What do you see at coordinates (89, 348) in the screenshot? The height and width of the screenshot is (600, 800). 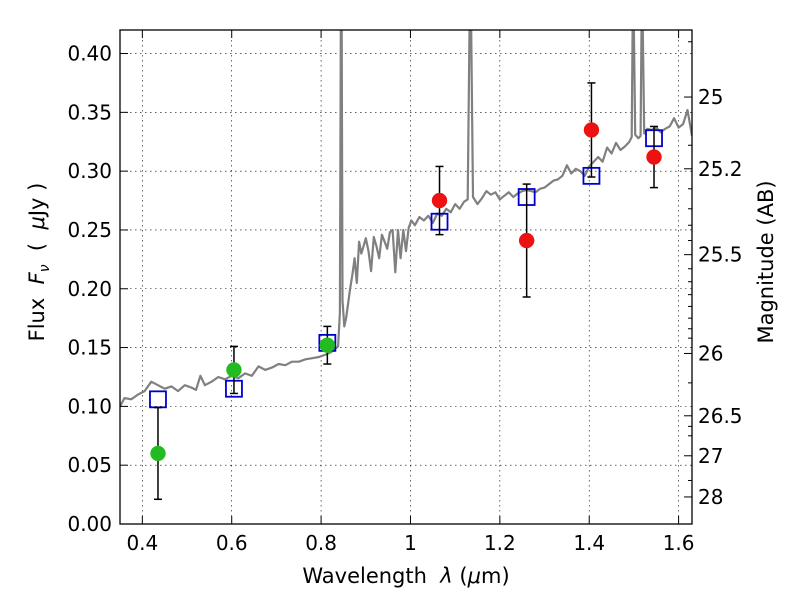 I see `y-tick-label: 0.15` at bounding box center [89, 348].